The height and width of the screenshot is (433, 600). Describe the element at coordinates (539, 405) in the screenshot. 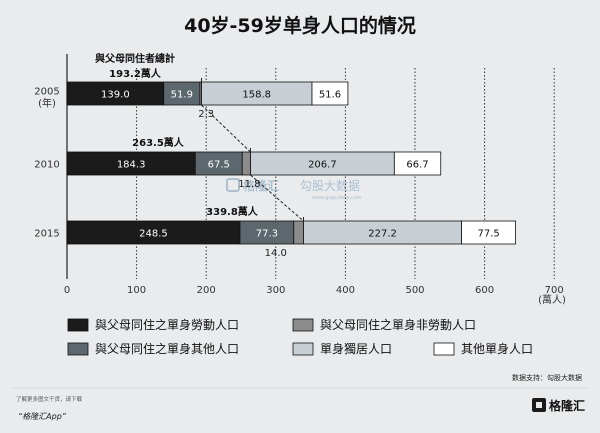

I see `brand-logo-icon-inner` at that location.